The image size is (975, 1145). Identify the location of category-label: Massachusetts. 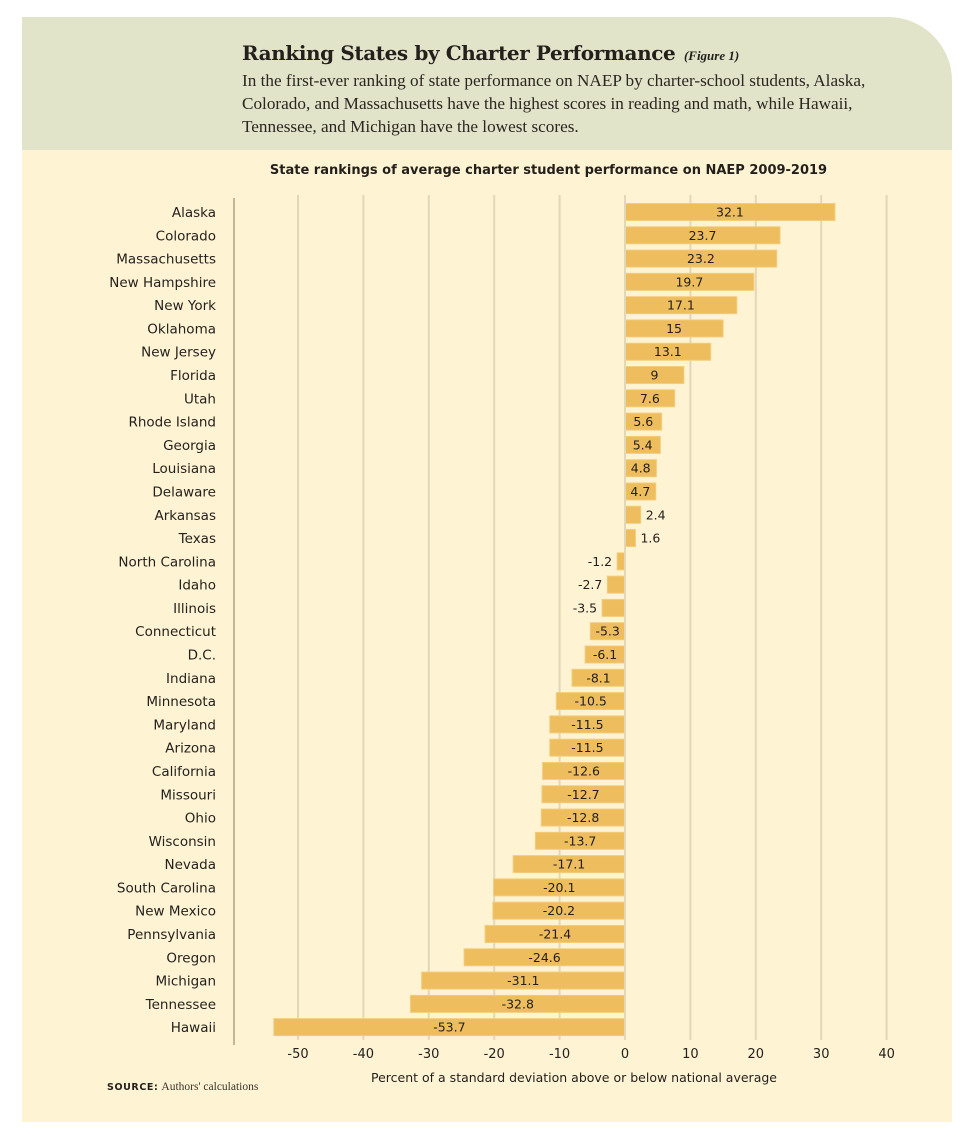
(166, 260).